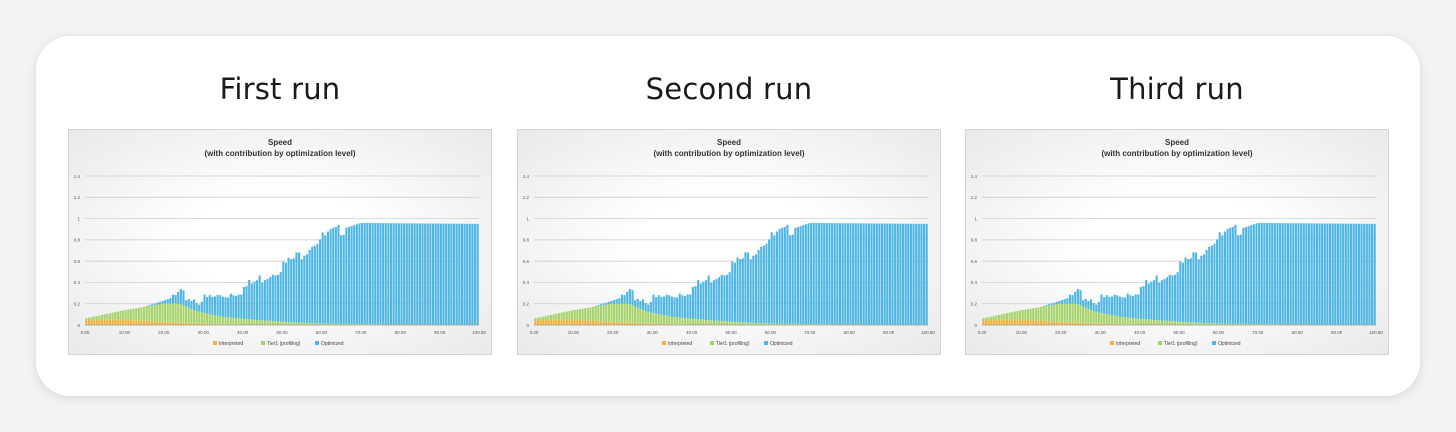  What do you see at coordinates (1140, 332) in the screenshot?
I see `x-tick-label: 40.00` at bounding box center [1140, 332].